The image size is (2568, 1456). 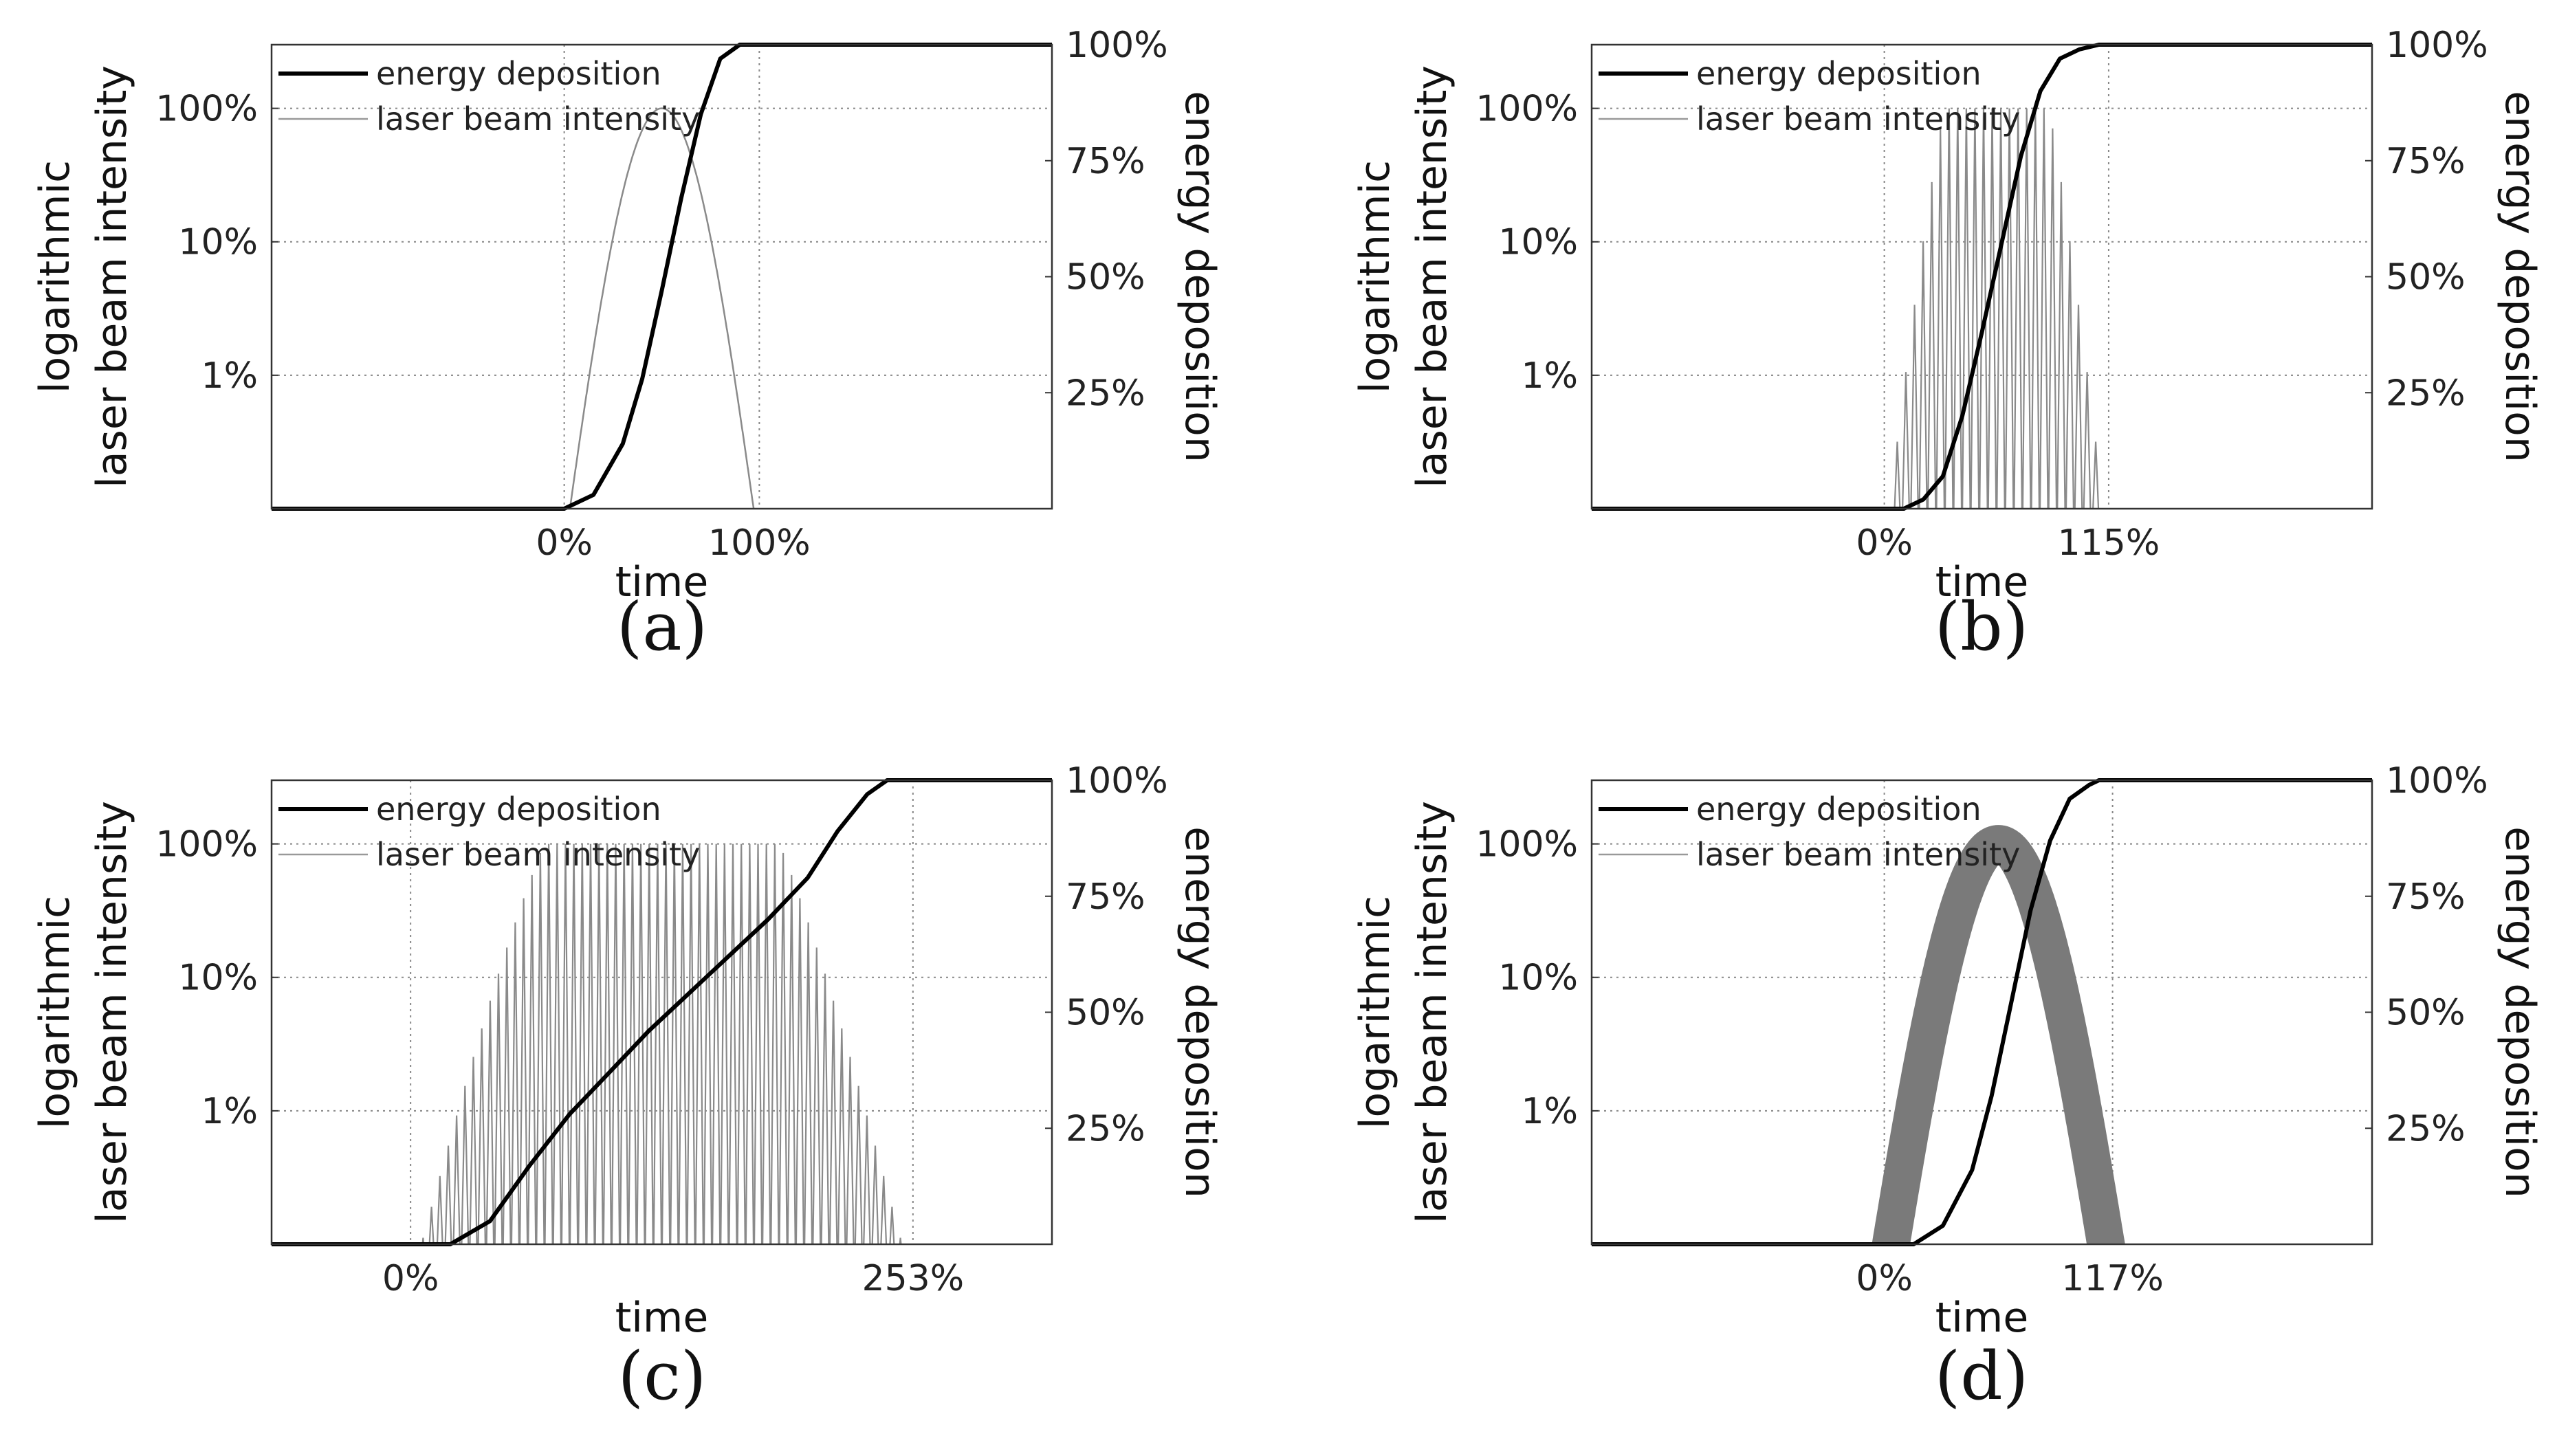 I want to click on x-tick-label: 100%, so click(x=759, y=543).